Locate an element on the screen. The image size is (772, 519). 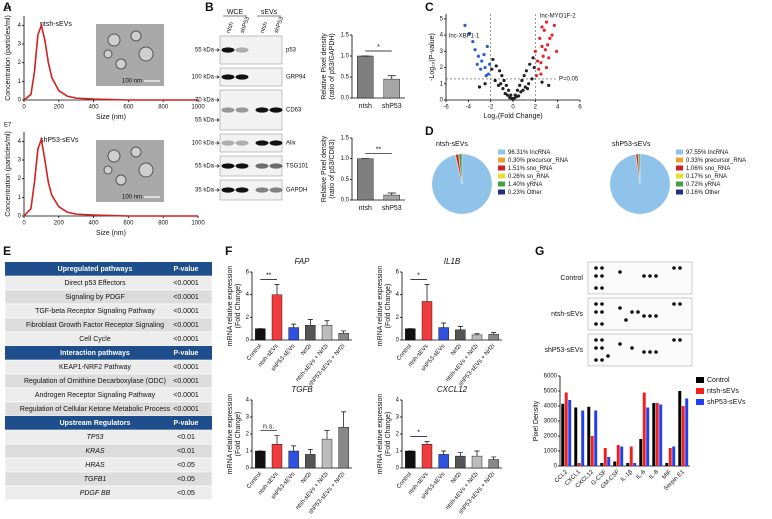
legend-value: 1.51% is located at coordinates (517, 169).